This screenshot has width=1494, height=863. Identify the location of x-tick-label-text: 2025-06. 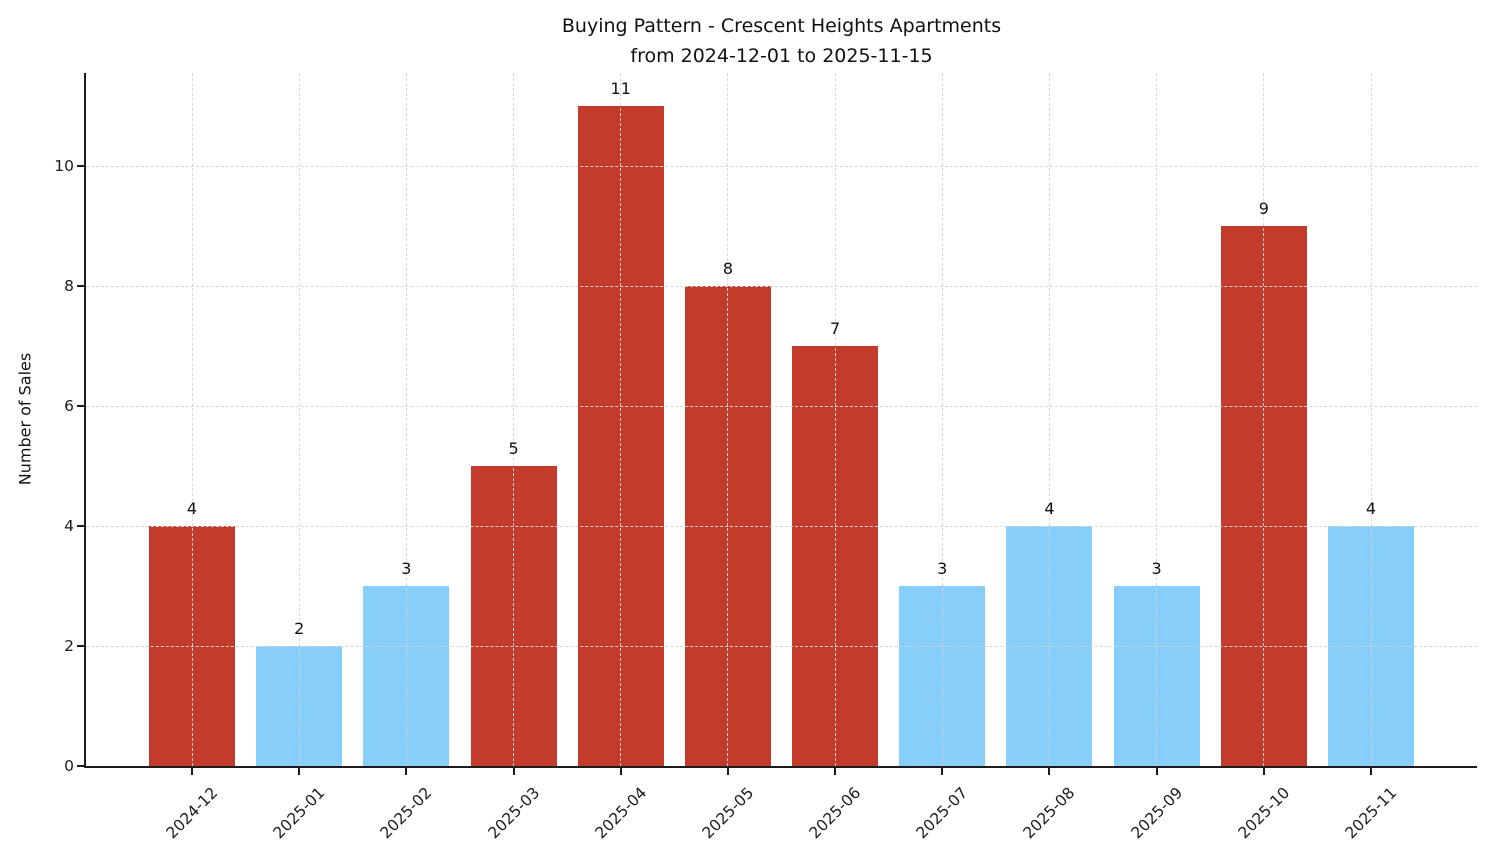
(835, 813).